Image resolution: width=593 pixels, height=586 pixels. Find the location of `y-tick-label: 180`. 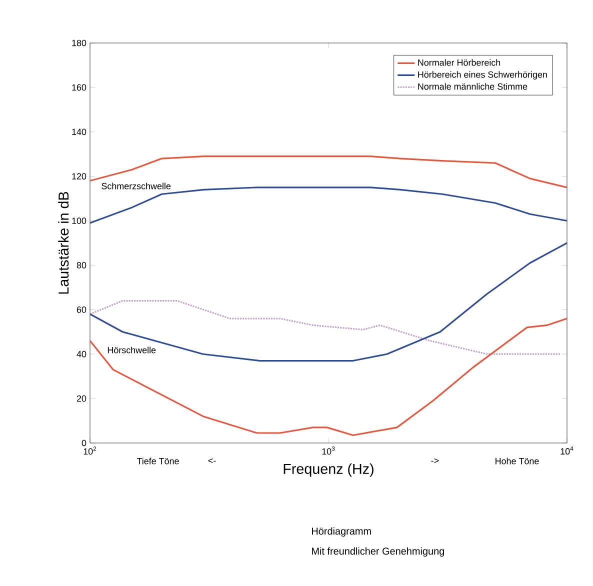

y-tick-label: 180 is located at coordinates (79, 43).